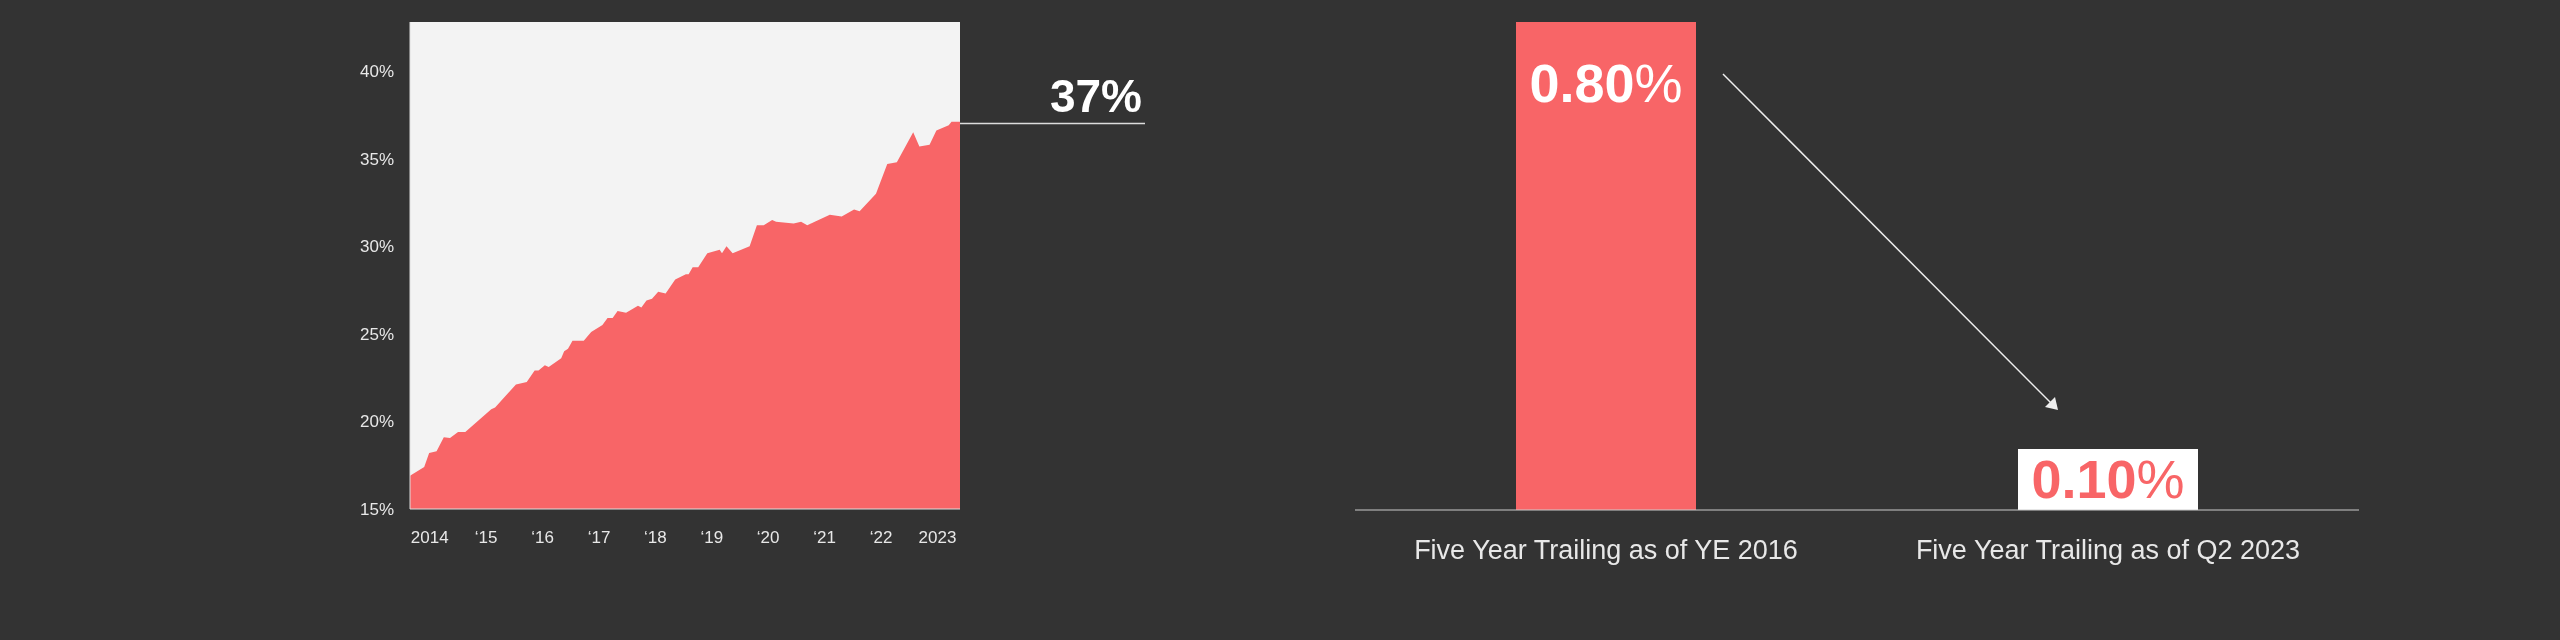 The height and width of the screenshot is (640, 2560). I want to click on x-tick-label: 2023, so click(937, 538).